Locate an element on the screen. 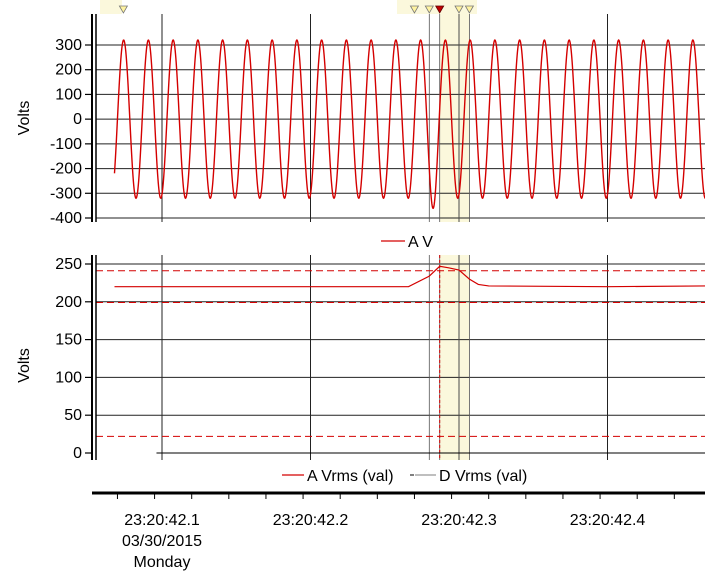  bottom-y-axis-label: Volts is located at coordinates (24, 365).